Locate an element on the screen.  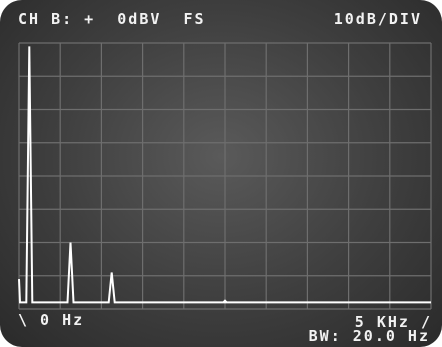
scale-label: 10dB/DIV is located at coordinates (377, 19).